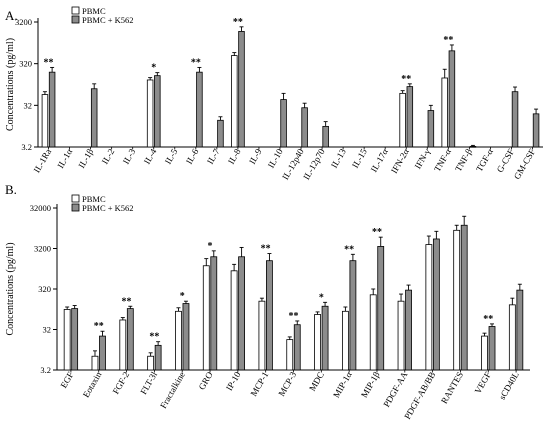 The image size is (550, 427). Describe the element at coordinates (379, 160) in the screenshot. I see `panel-a-x-tick-label-il-17alpha: IL-17α` at that location.